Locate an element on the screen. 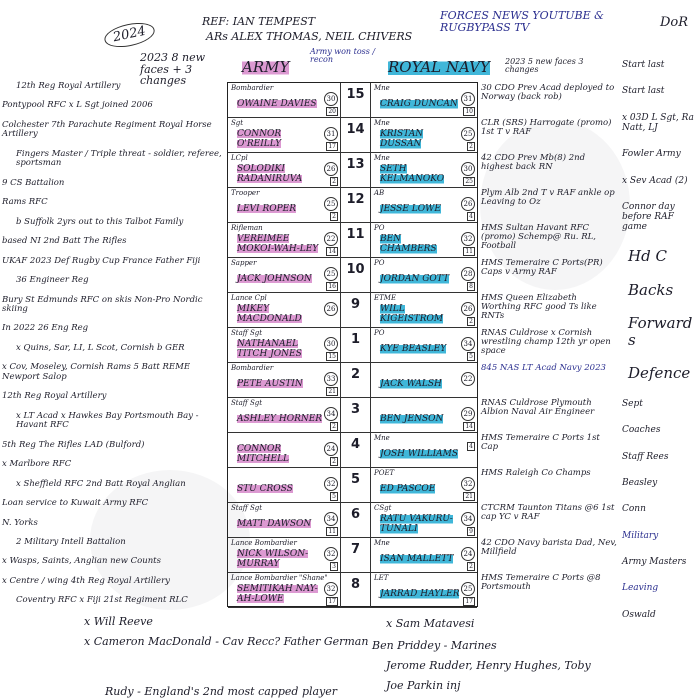 The image size is (700, 700). dor-label: DoR is located at coordinates (674, 22).